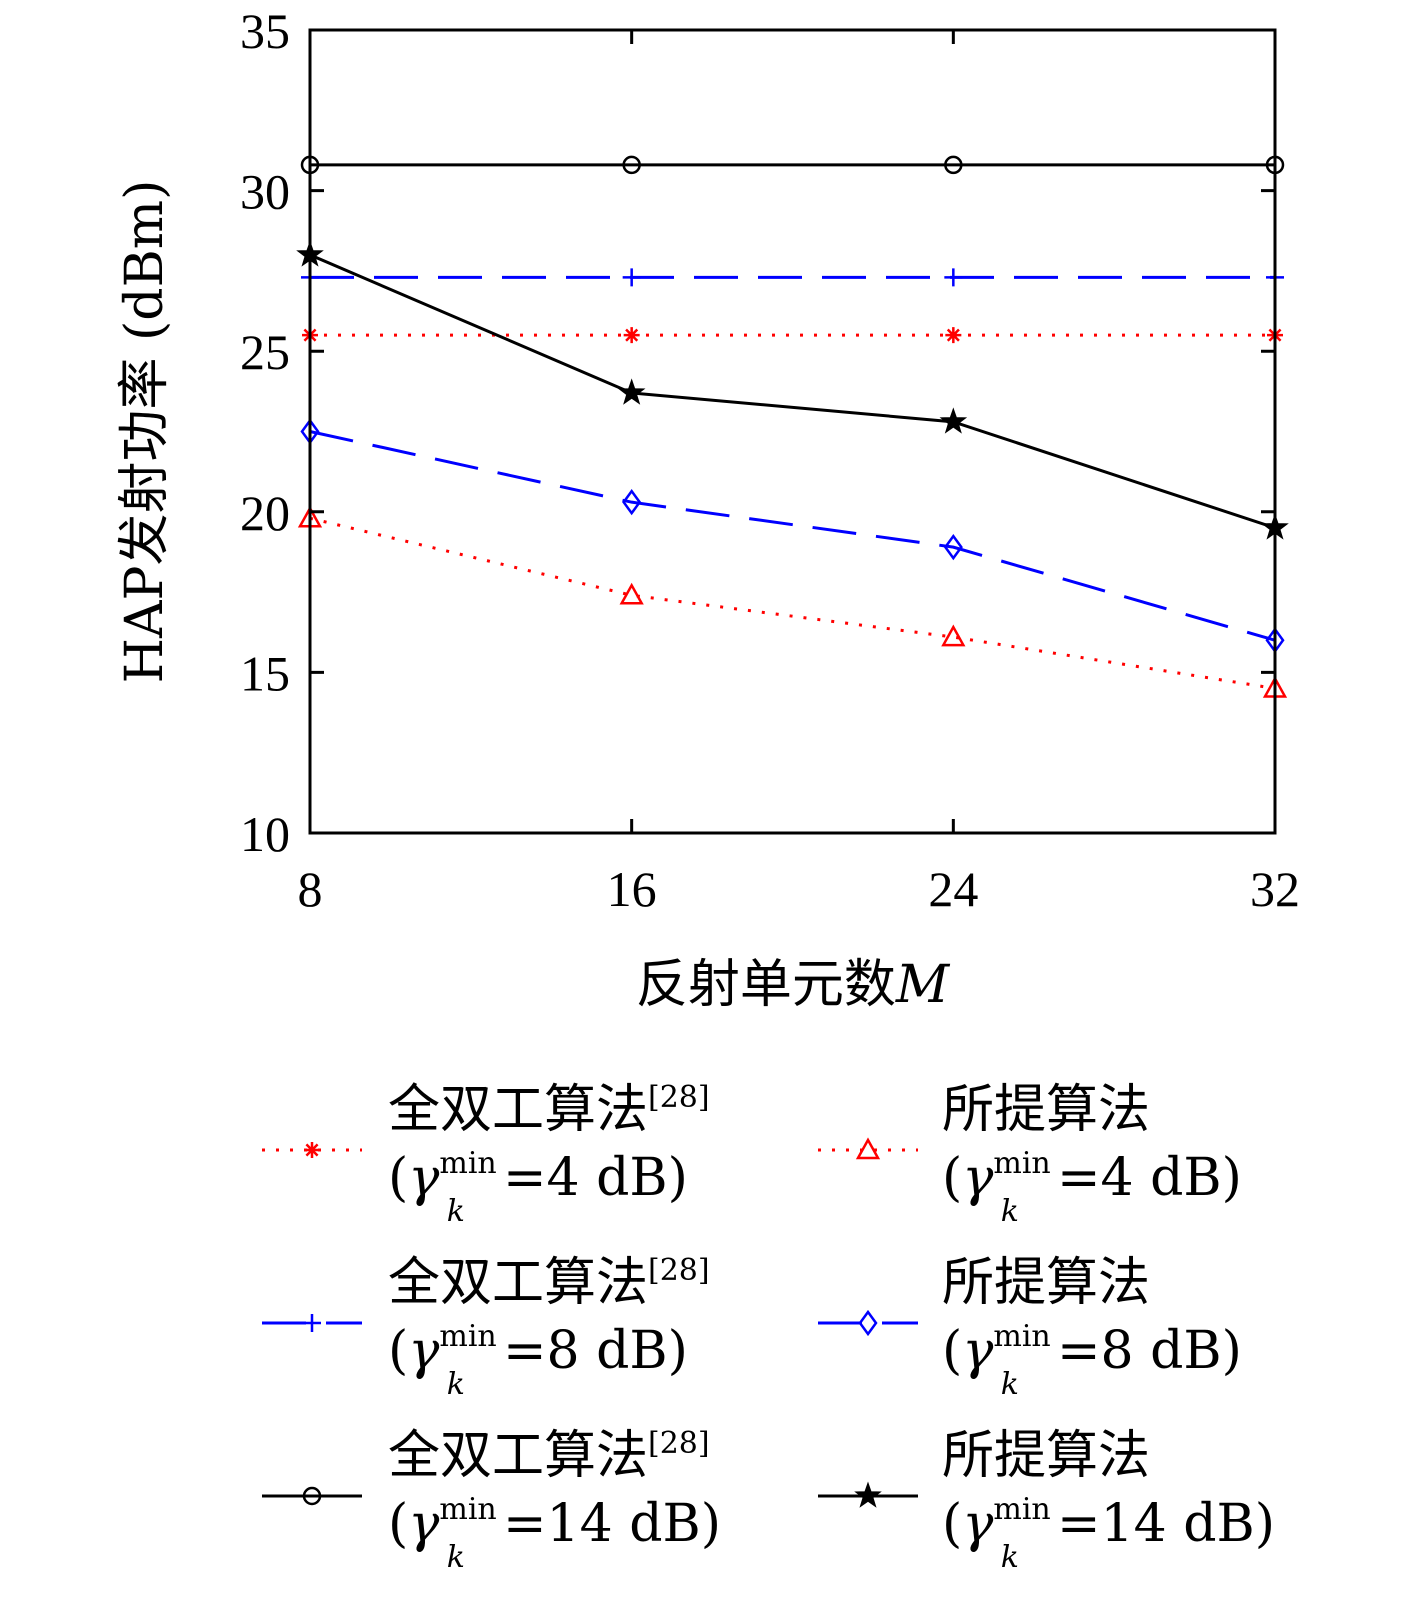  I want to click on legend-value-4: =4 dB, so click(1139, 1178).